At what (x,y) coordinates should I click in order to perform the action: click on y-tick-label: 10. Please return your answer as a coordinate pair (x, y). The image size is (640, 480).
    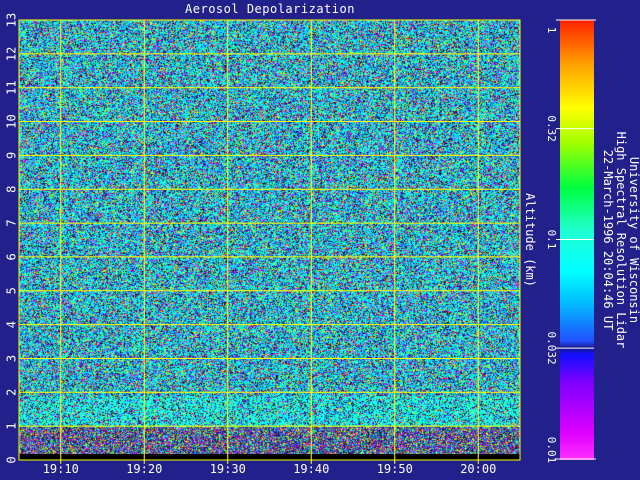
    Looking at the image, I should click on (12, 121).